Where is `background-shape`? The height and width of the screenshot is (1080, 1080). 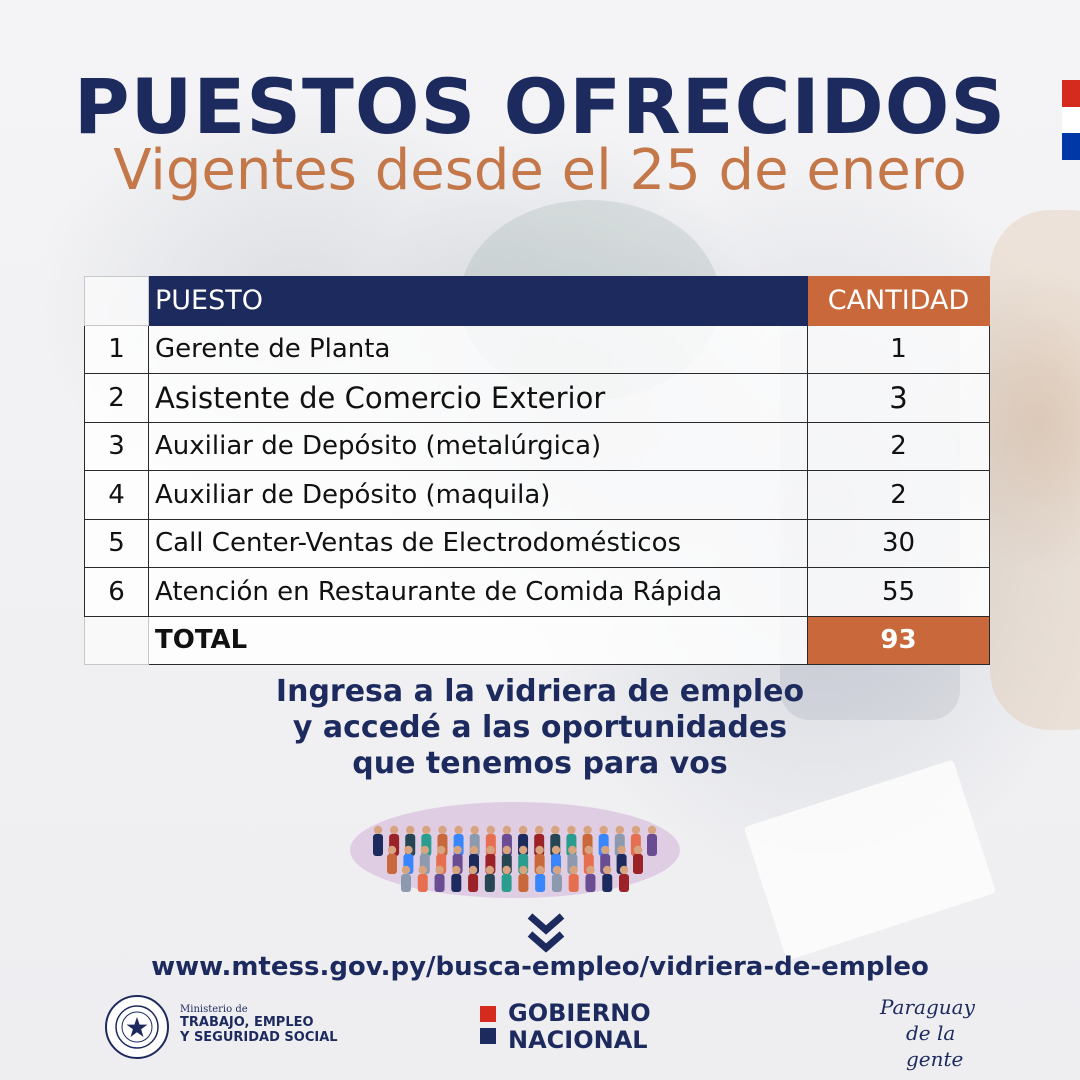 background-shape is located at coordinates (1035, 470).